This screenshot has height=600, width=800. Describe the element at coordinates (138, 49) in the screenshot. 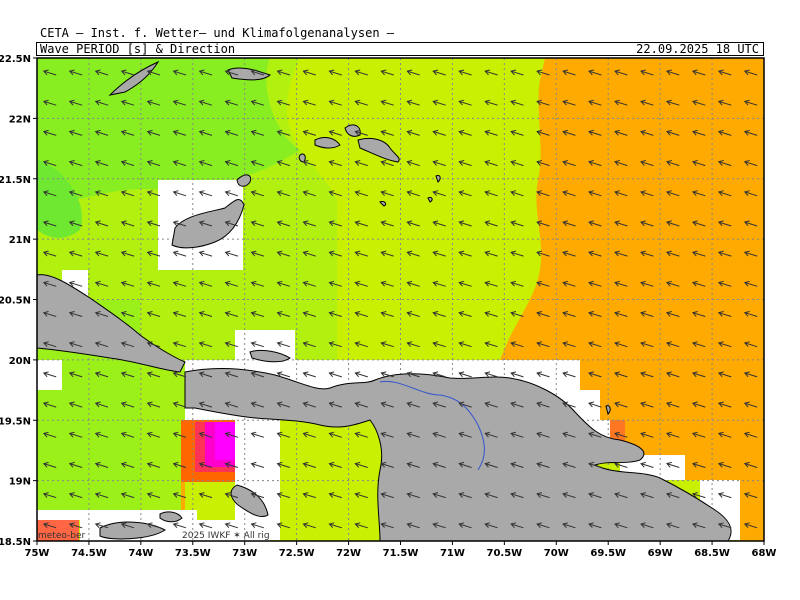

I see `map-subtitle: Wave PERIOD [s] & Direction` at that location.